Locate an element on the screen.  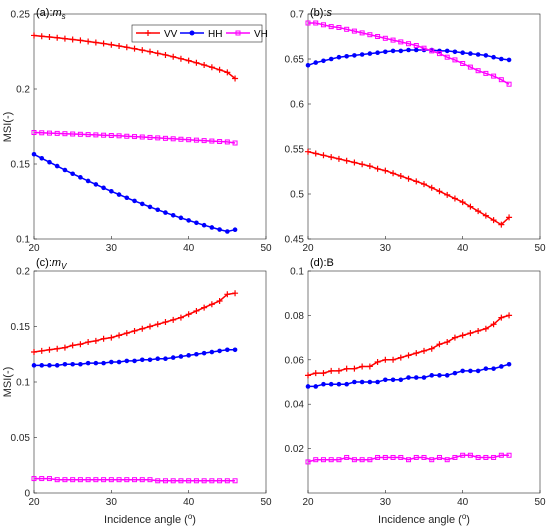
y-tick-label: 0 is located at coordinates (27, 494).